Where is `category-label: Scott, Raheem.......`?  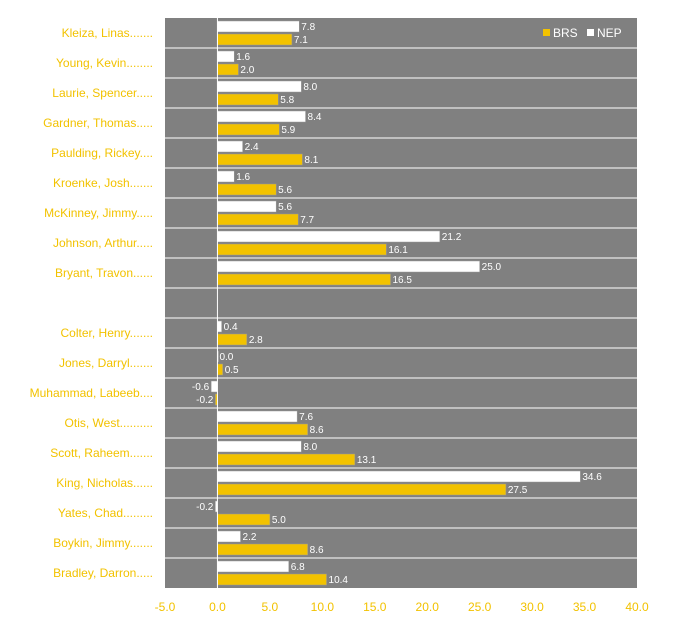 category-label: Scott, Raheem....... is located at coordinates (101, 453).